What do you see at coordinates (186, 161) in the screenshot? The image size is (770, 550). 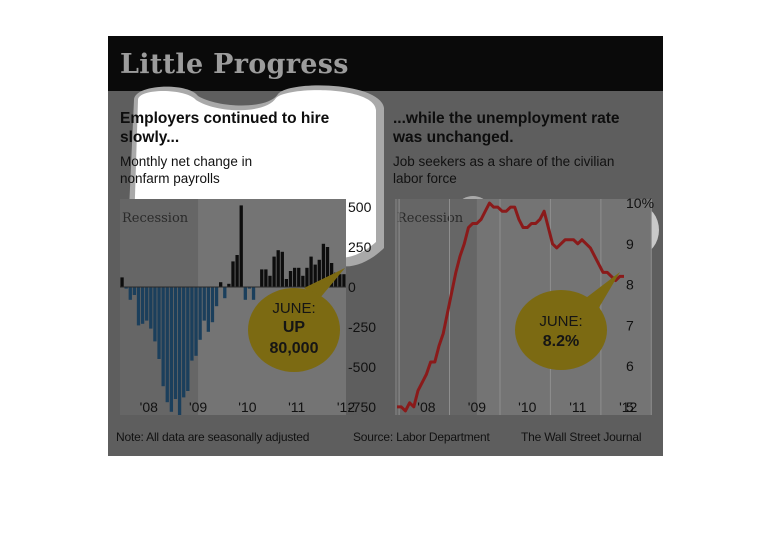 I see `left-sub-line1: Monthly net change in` at bounding box center [186, 161].